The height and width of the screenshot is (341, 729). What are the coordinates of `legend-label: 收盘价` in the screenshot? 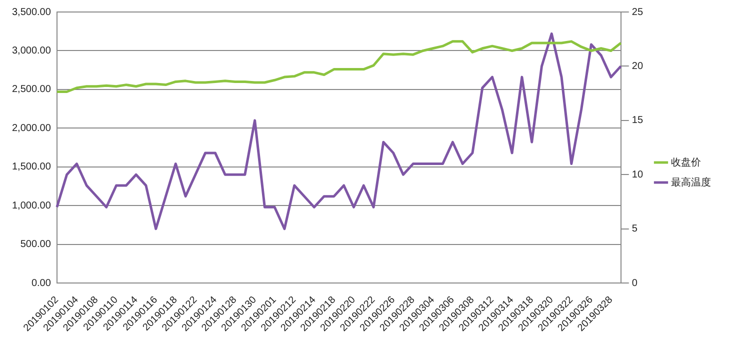 It's located at (686, 162).